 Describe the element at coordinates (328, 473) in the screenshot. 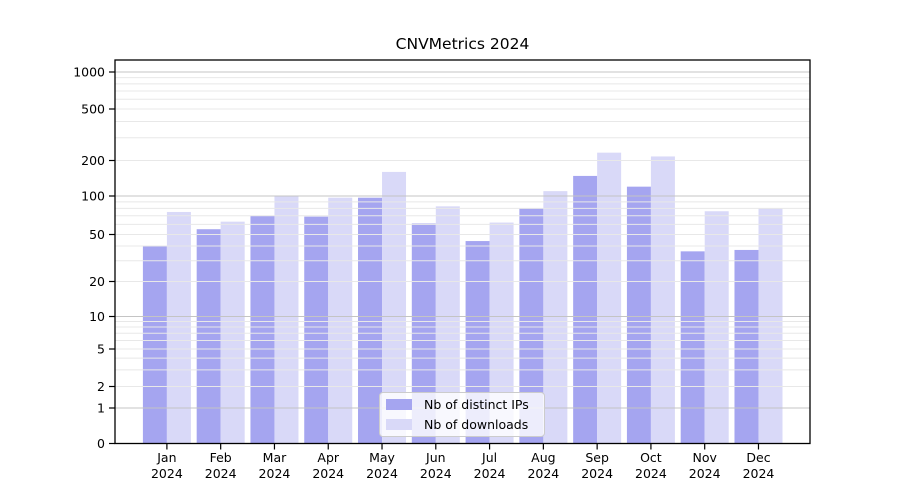

I see `x-tick-label-year-apr: 2024` at that location.